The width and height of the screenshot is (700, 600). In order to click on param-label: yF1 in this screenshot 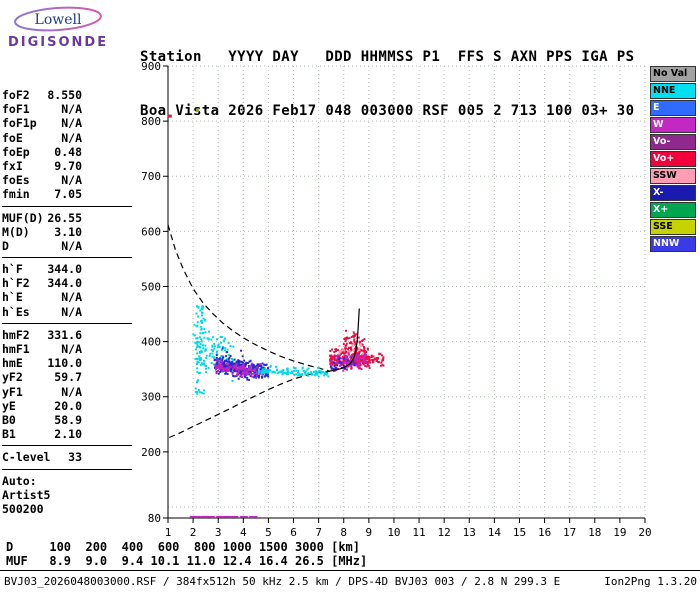, I will do `click(12, 391)`.